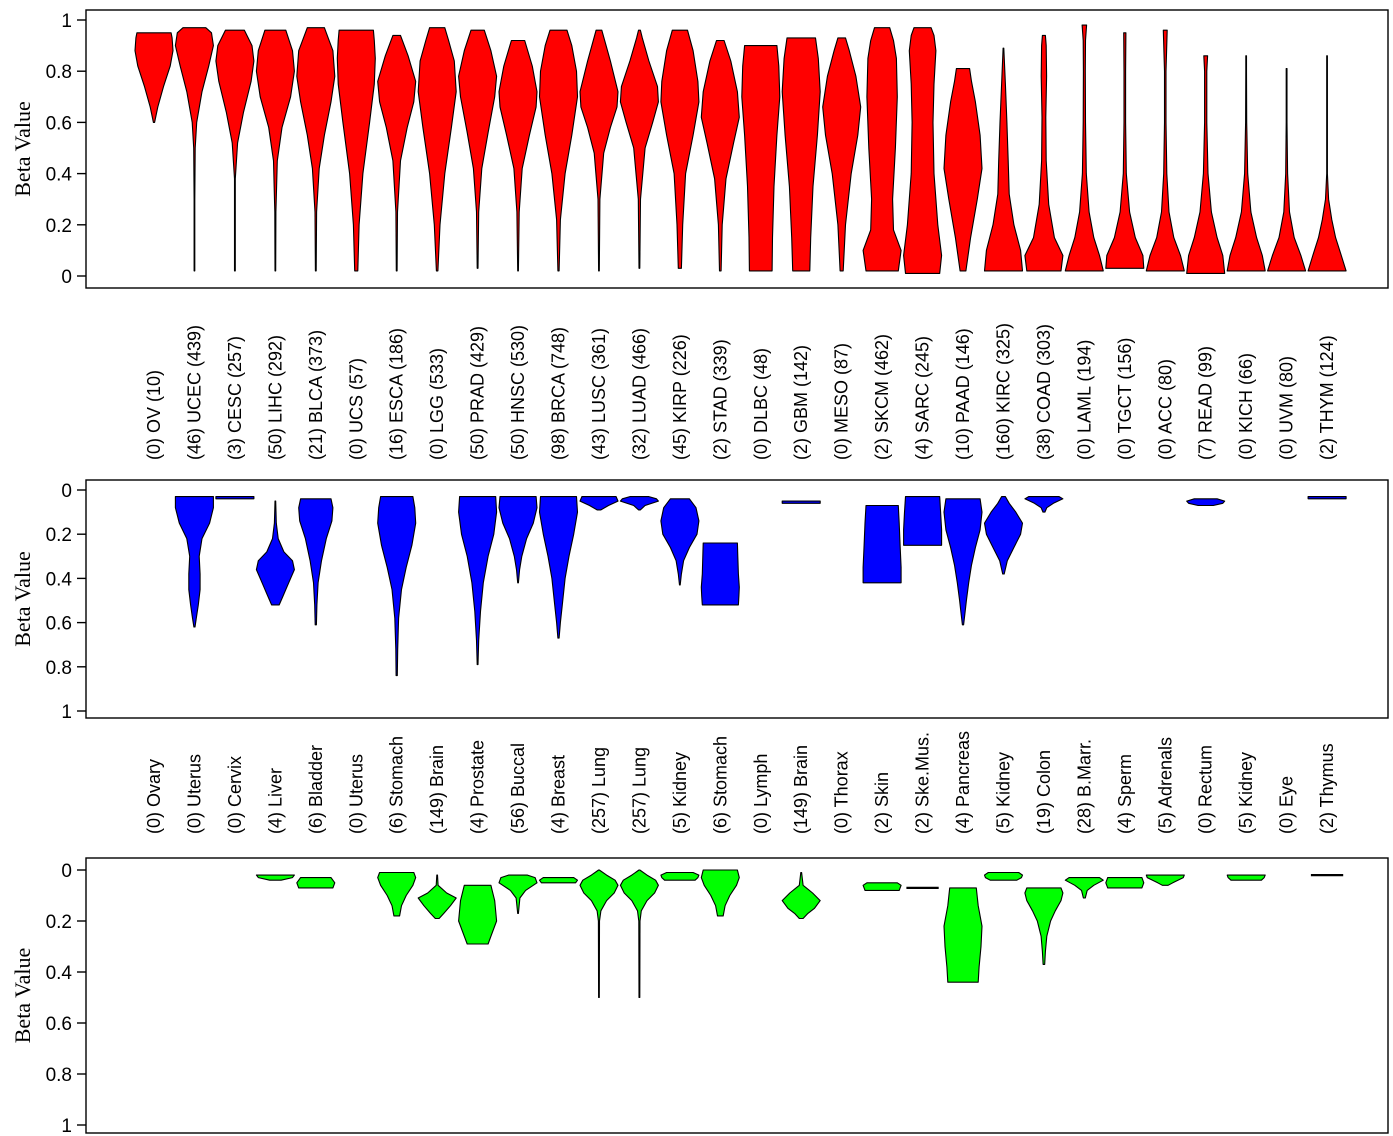 This screenshot has width=1393, height=1136. I want to click on x-category-label: (0) Eye, so click(1287, 805).